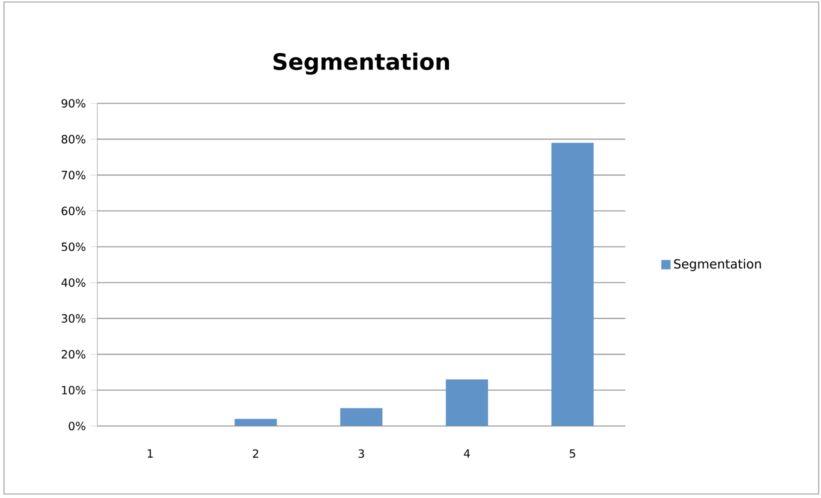  Describe the element at coordinates (73, 282) in the screenshot. I see `y-tick-label: 40%` at that location.